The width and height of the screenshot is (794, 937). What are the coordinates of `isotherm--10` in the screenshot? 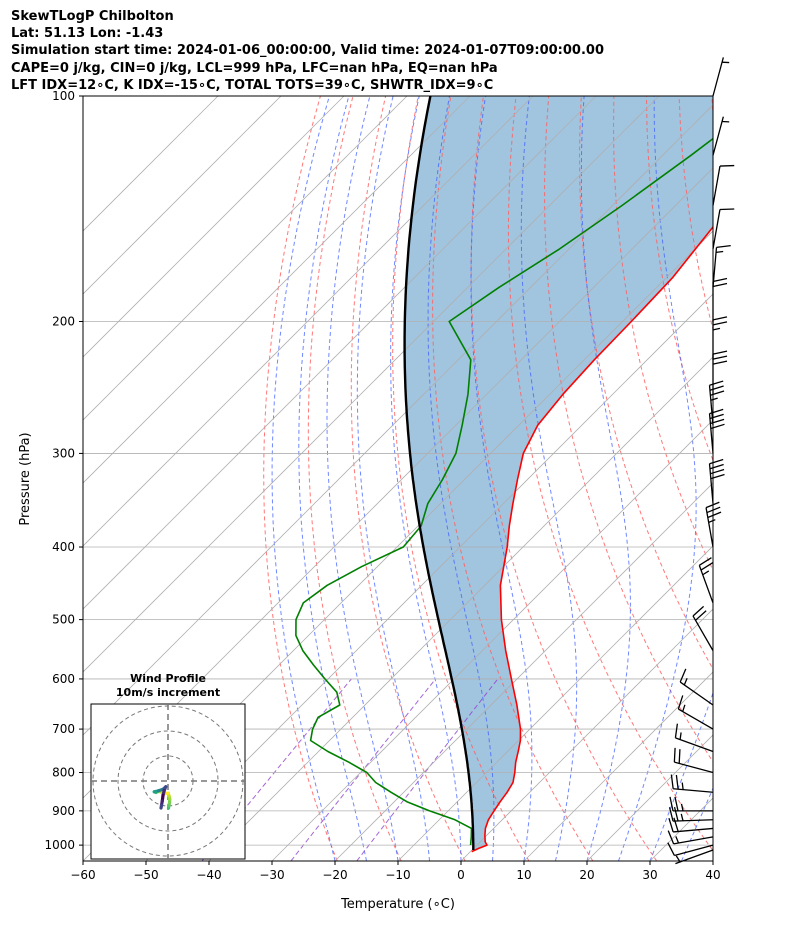 It's located at (555, 703).